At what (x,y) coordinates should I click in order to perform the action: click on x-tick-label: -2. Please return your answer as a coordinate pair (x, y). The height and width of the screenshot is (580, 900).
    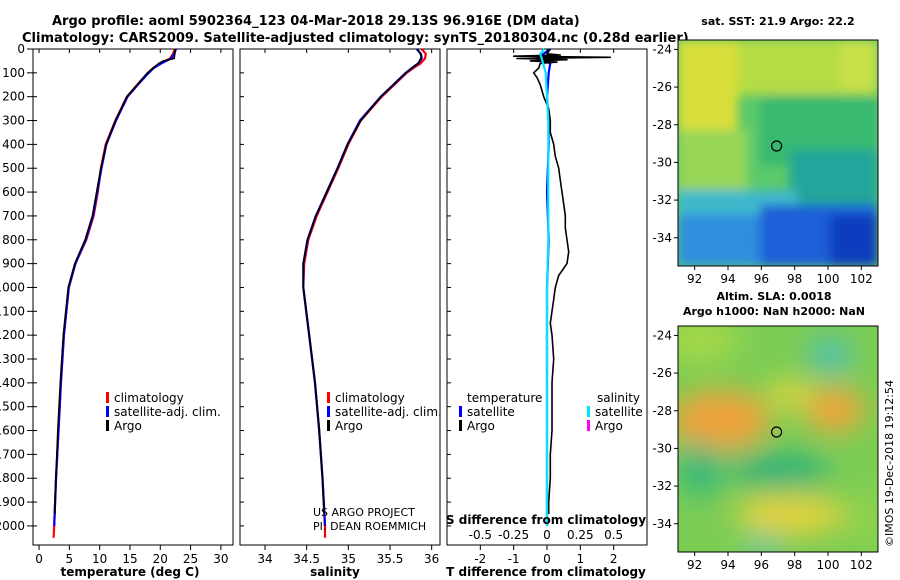
    Looking at the image, I should click on (480, 559).